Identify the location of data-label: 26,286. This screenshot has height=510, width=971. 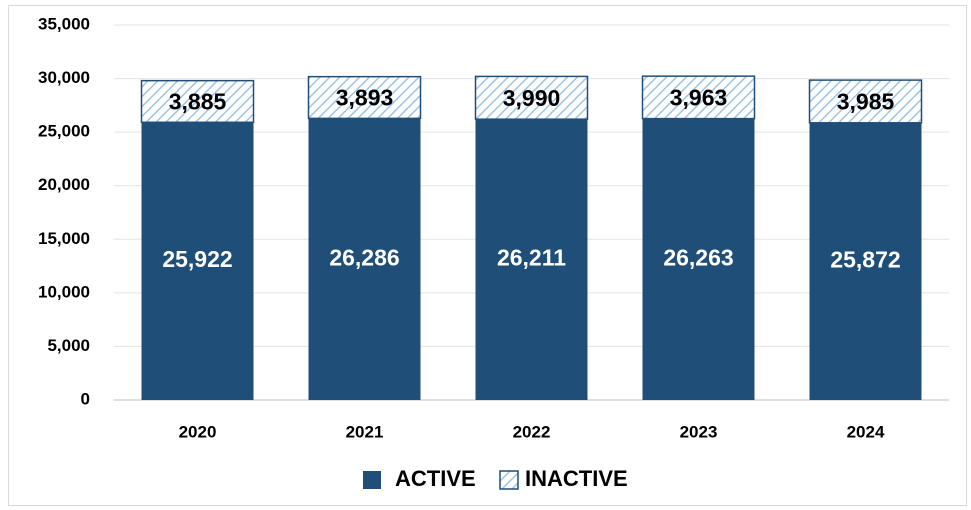
(364, 257).